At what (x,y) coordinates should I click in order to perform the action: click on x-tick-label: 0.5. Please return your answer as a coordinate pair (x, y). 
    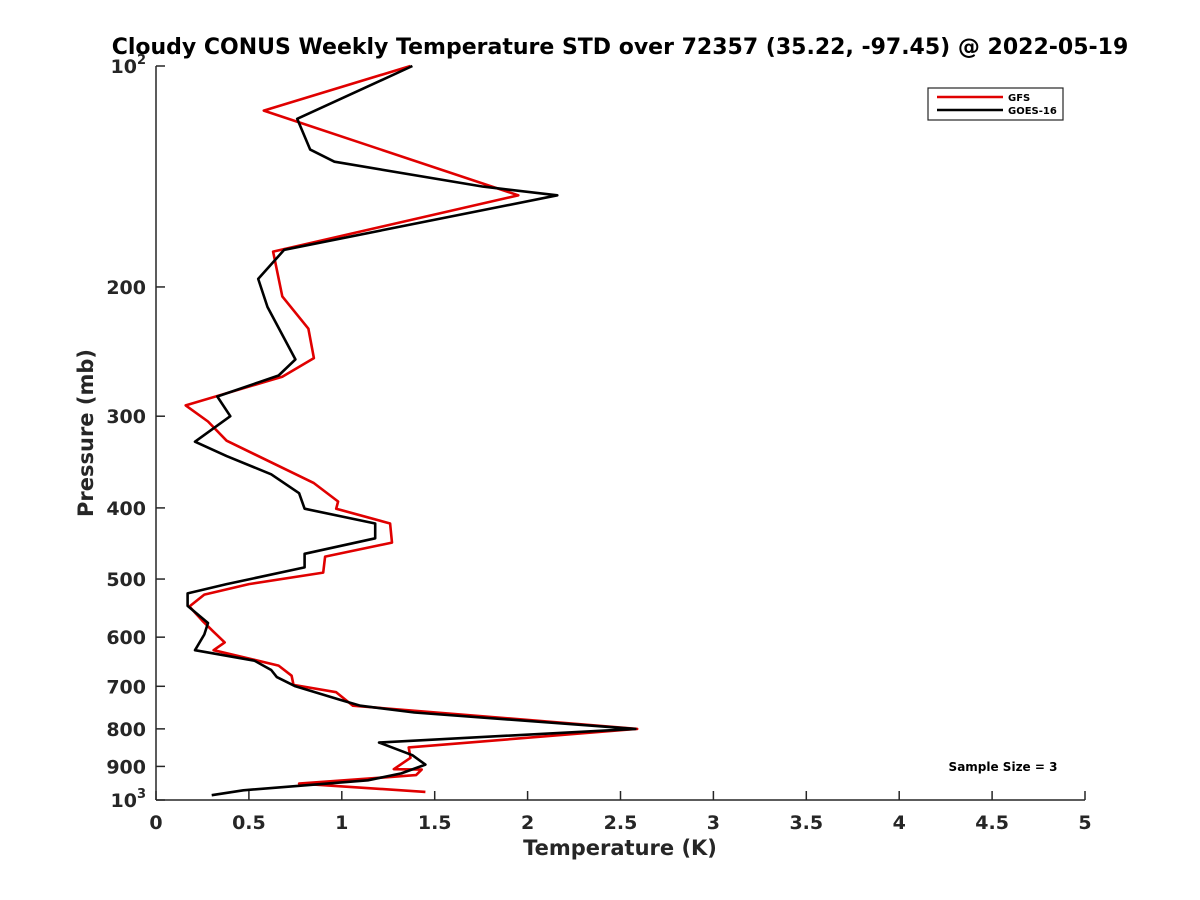
    Looking at the image, I should click on (249, 823).